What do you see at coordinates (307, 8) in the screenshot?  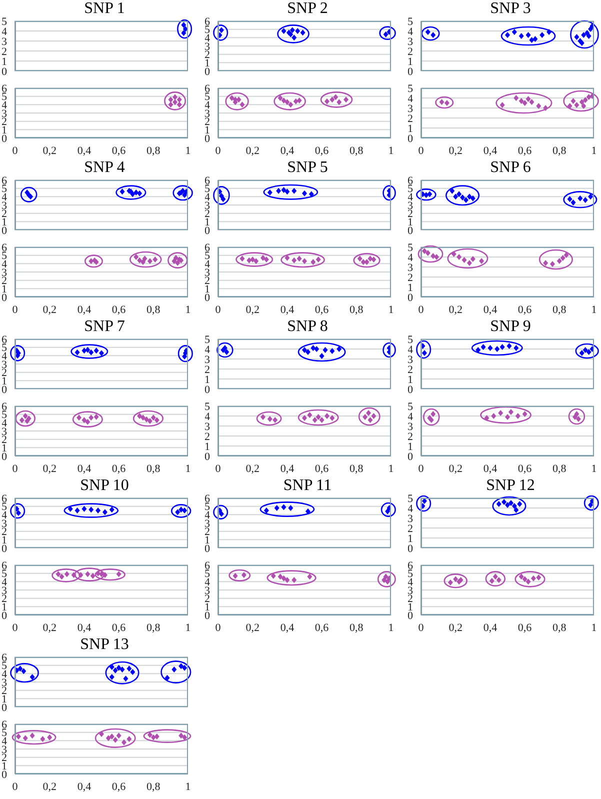 I see `chart-title: SNP 2` at bounding box center [307, 8].